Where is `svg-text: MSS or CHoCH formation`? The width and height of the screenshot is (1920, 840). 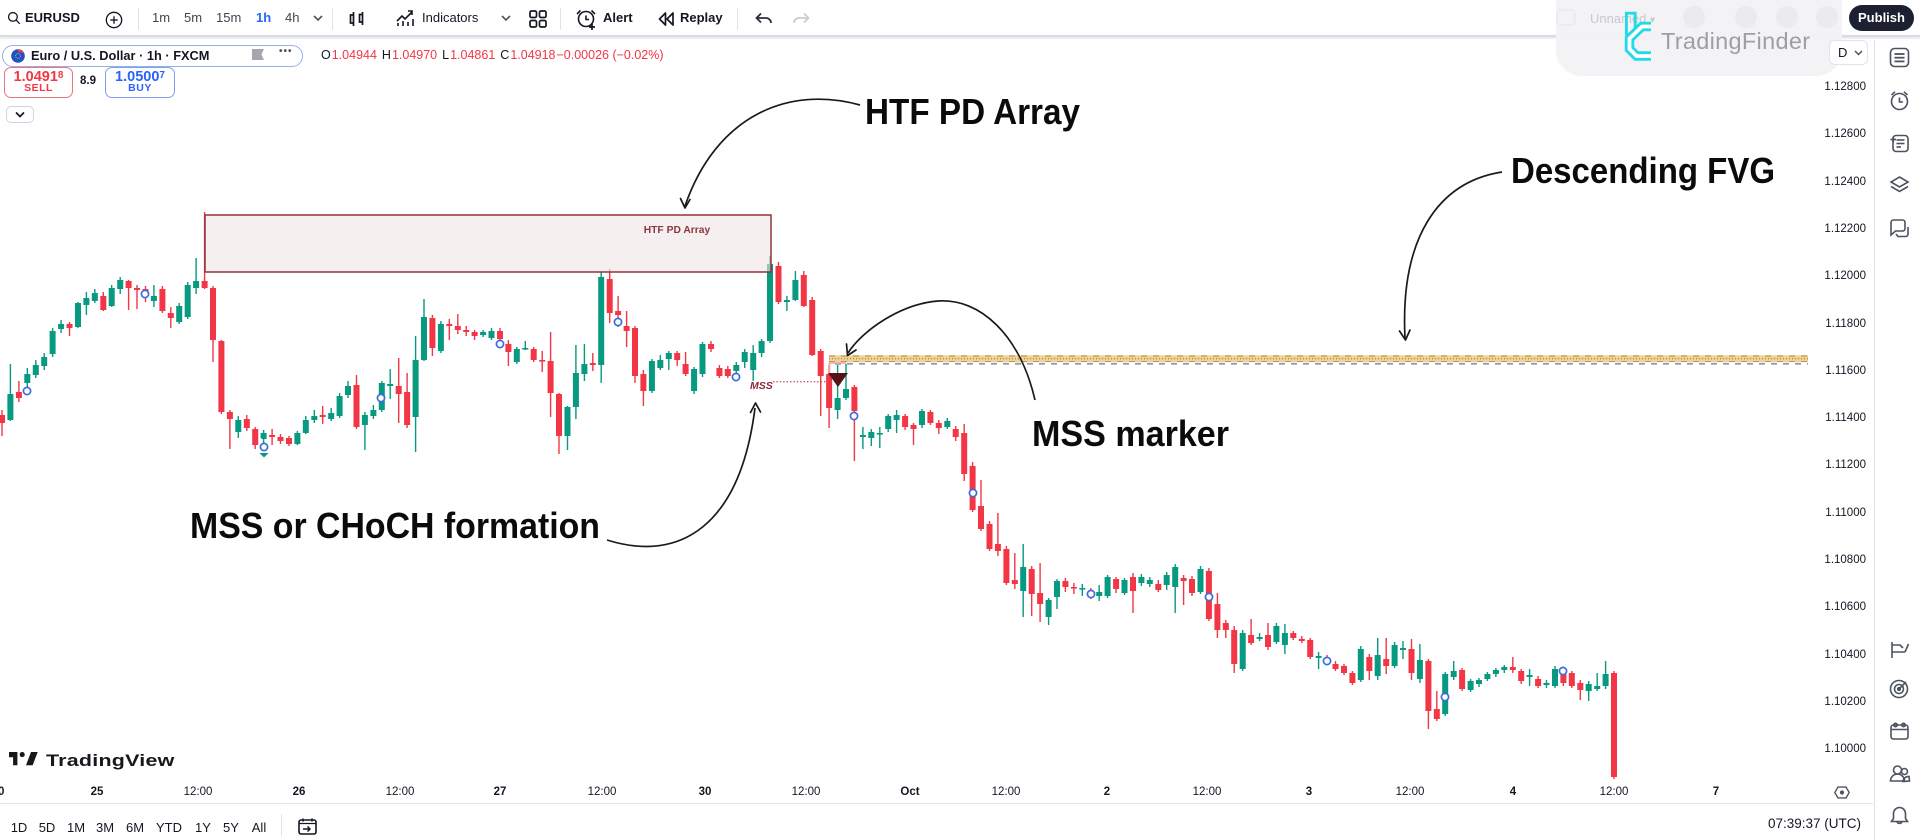 svg-text: MSS or CHoCH formation is located at coordinates (395, 525).